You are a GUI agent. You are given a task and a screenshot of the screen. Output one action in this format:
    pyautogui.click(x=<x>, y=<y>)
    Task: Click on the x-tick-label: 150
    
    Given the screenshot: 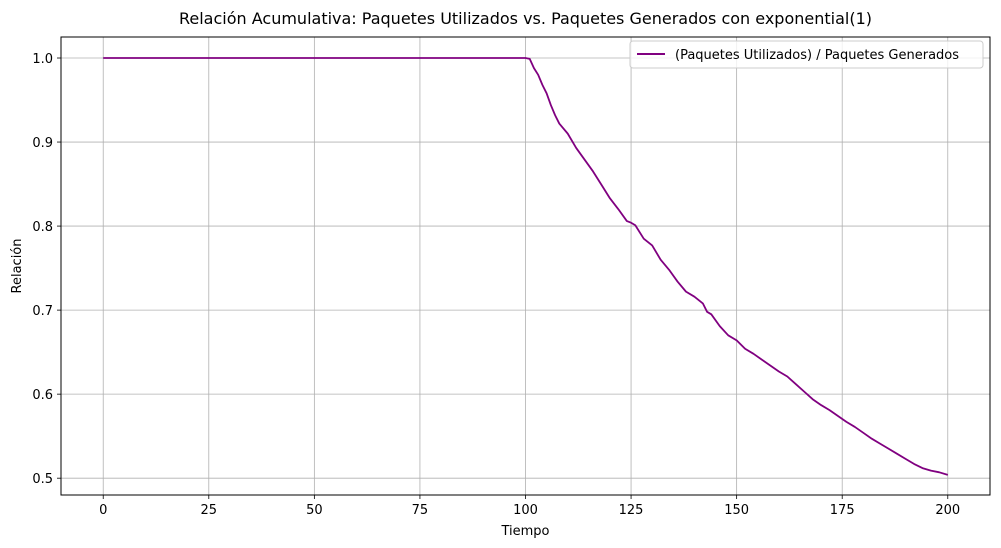 What is the action you would take?
    pyautogui.click(x=736, y=510)
    